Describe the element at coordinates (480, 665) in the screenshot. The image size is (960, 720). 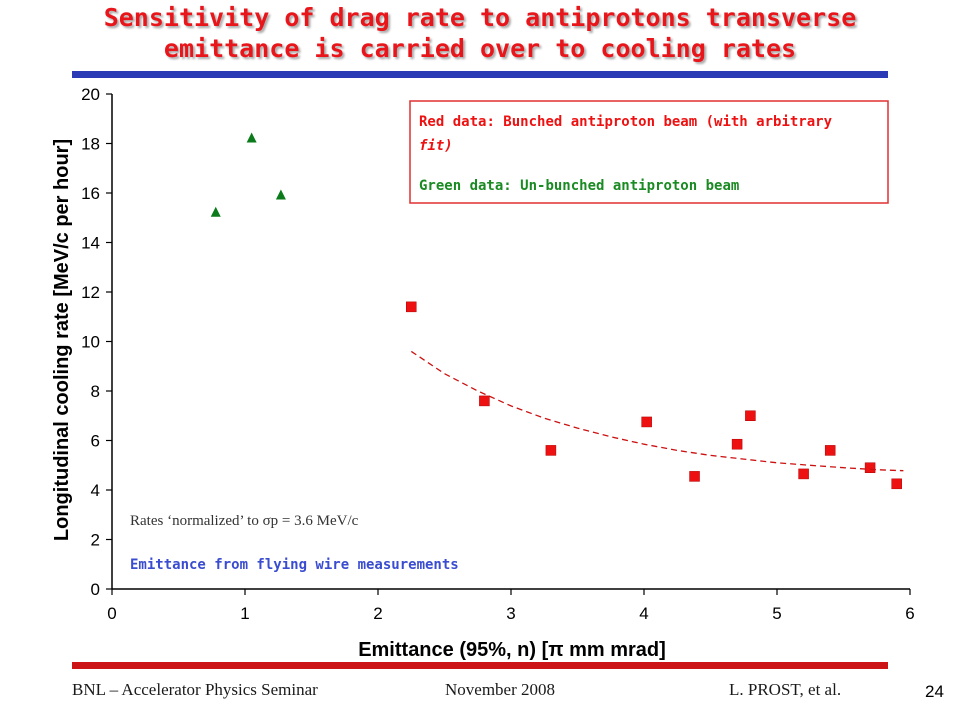
I see `bottom-rule` at that location.